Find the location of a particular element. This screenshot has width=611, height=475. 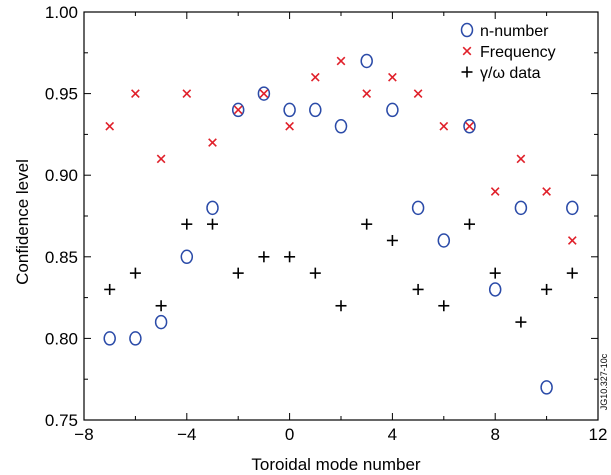

x-axis-title: Toroidal mode number is located at coordinates (335, 464).